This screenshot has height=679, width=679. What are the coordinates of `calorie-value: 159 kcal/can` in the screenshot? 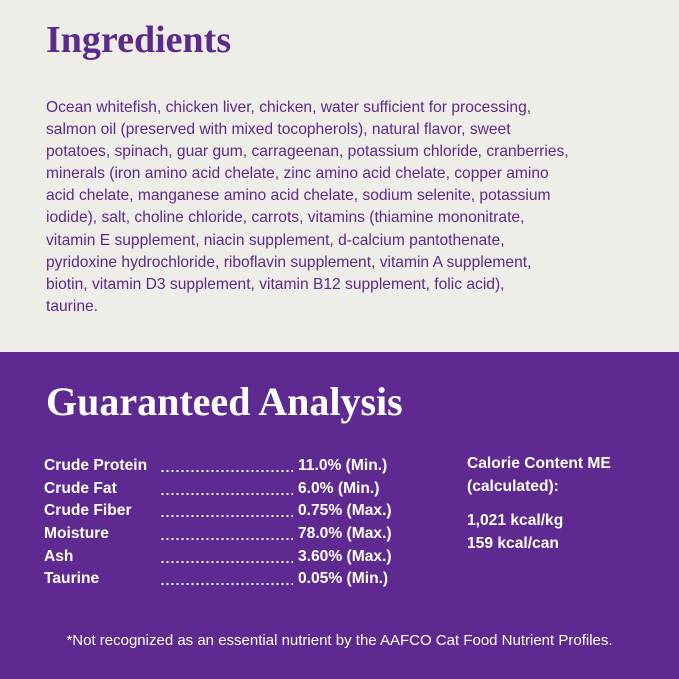 It's located at (513, 543).